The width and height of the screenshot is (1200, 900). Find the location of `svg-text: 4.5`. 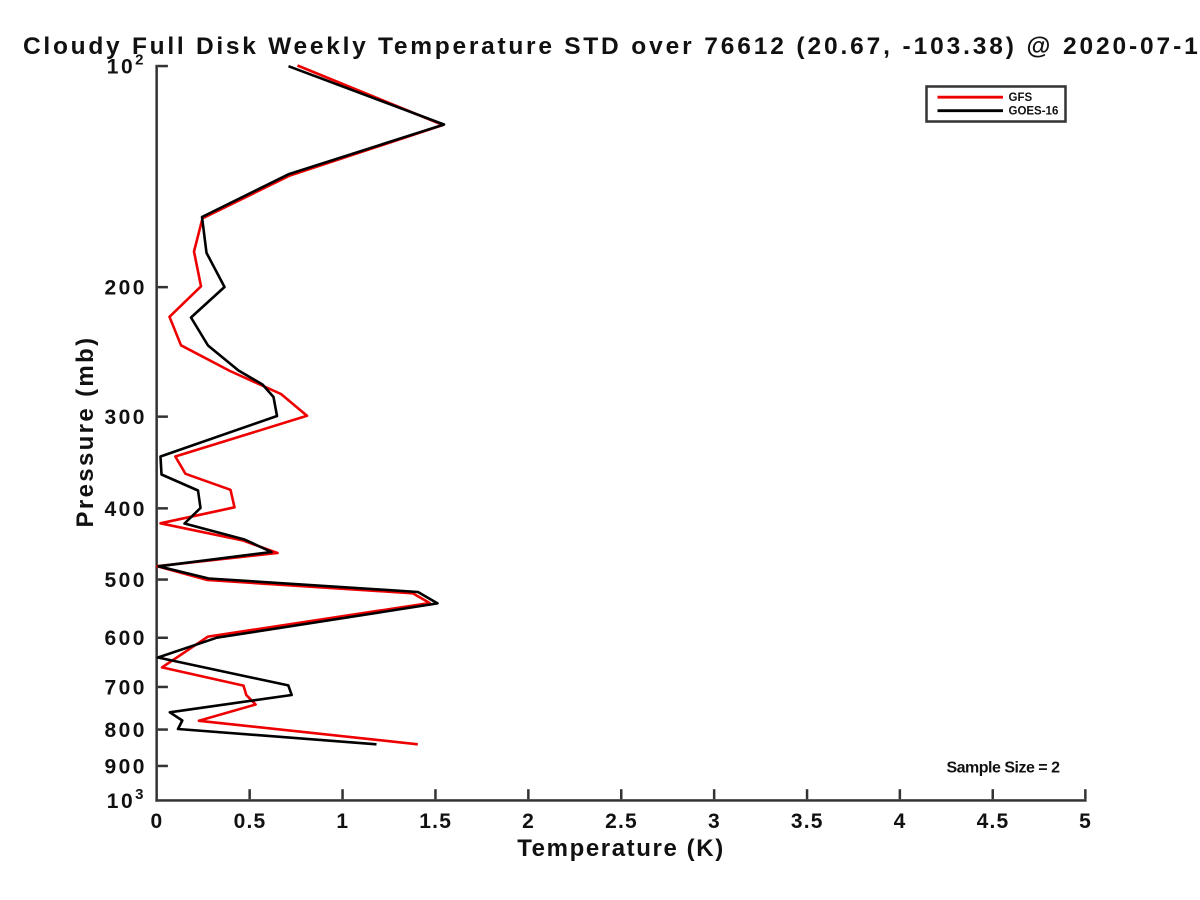

svg-text: 4.5 is located at coordinates (993, 821).